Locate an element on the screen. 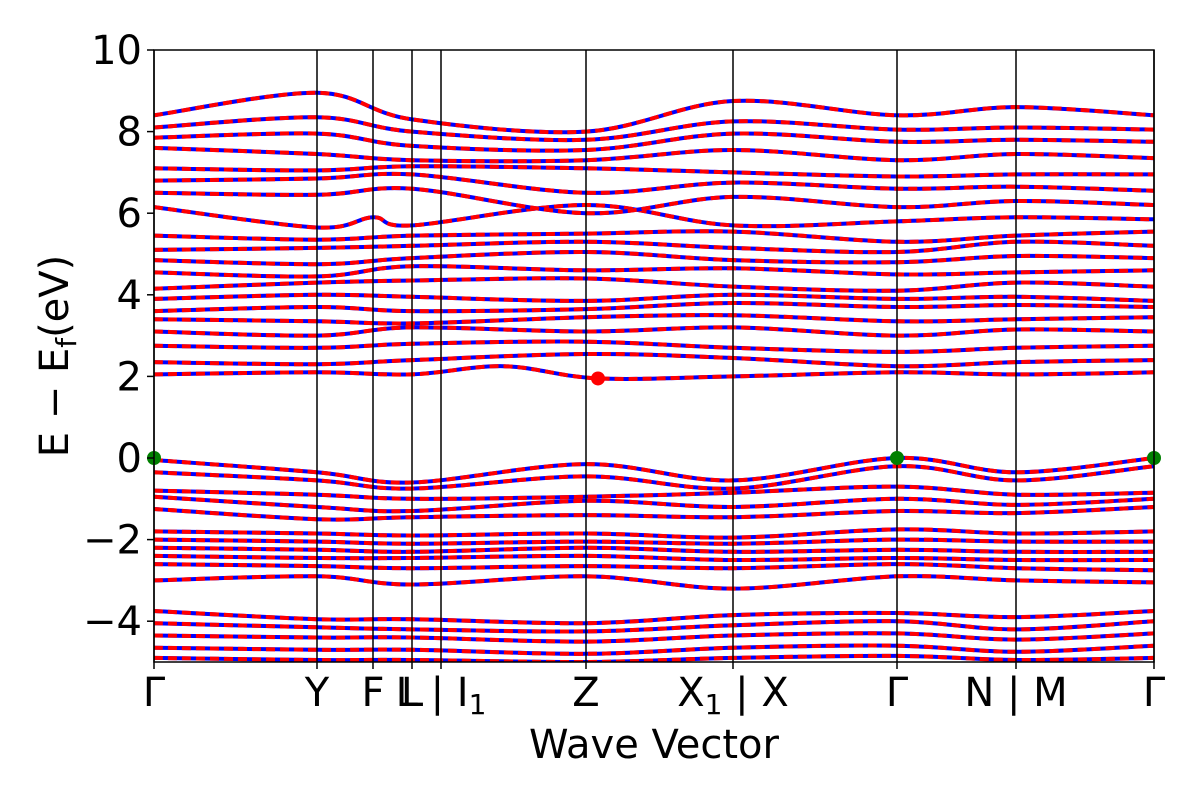  band-22-spin-up is located at coordinates (654, 297).